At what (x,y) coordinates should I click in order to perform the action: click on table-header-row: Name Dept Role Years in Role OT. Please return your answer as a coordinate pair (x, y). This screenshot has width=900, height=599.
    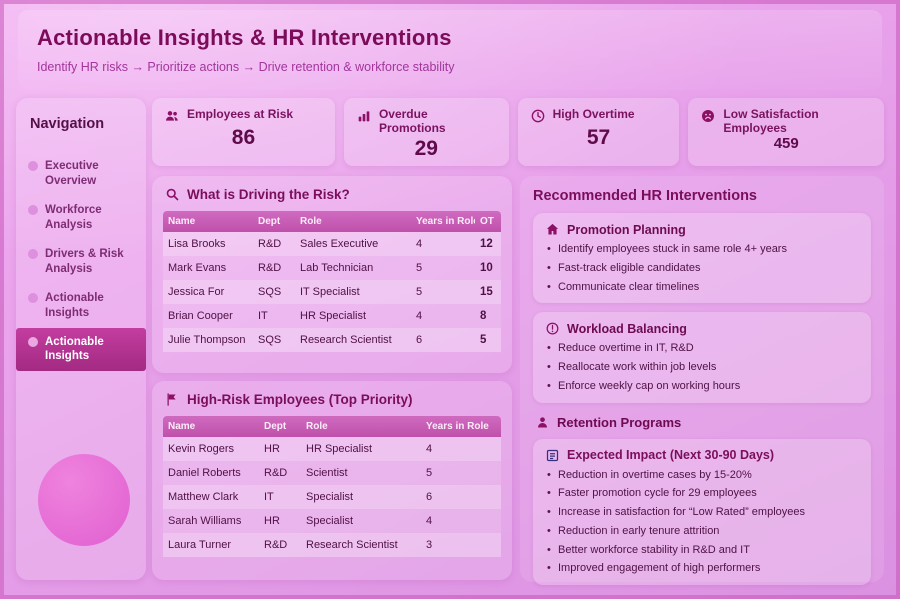
    Looking at the image, I should click on (332, 221).